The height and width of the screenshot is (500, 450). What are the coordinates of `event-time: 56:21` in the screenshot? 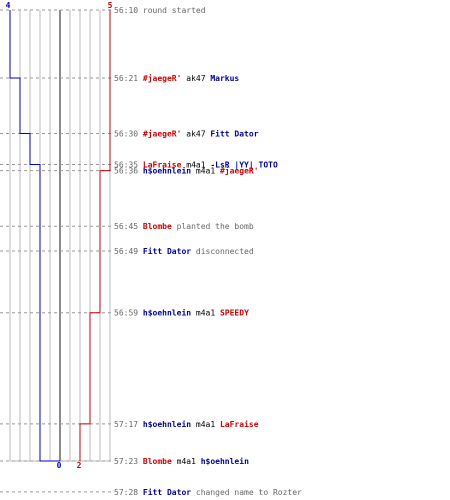 It's located at (128, 78).